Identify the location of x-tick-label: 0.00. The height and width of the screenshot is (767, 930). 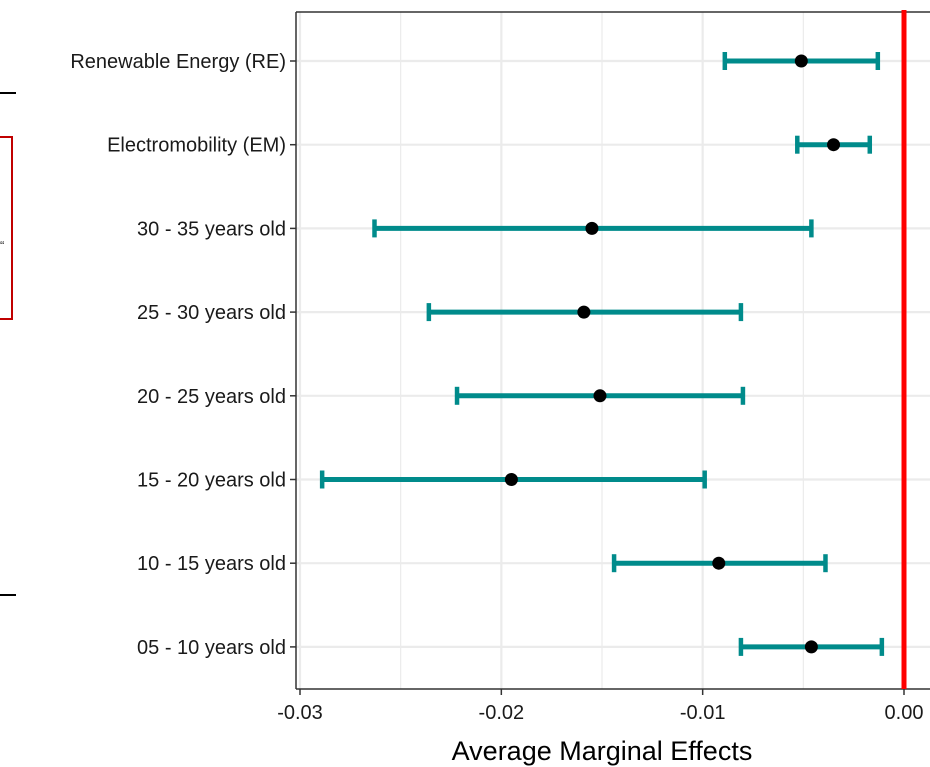
(904, 713).